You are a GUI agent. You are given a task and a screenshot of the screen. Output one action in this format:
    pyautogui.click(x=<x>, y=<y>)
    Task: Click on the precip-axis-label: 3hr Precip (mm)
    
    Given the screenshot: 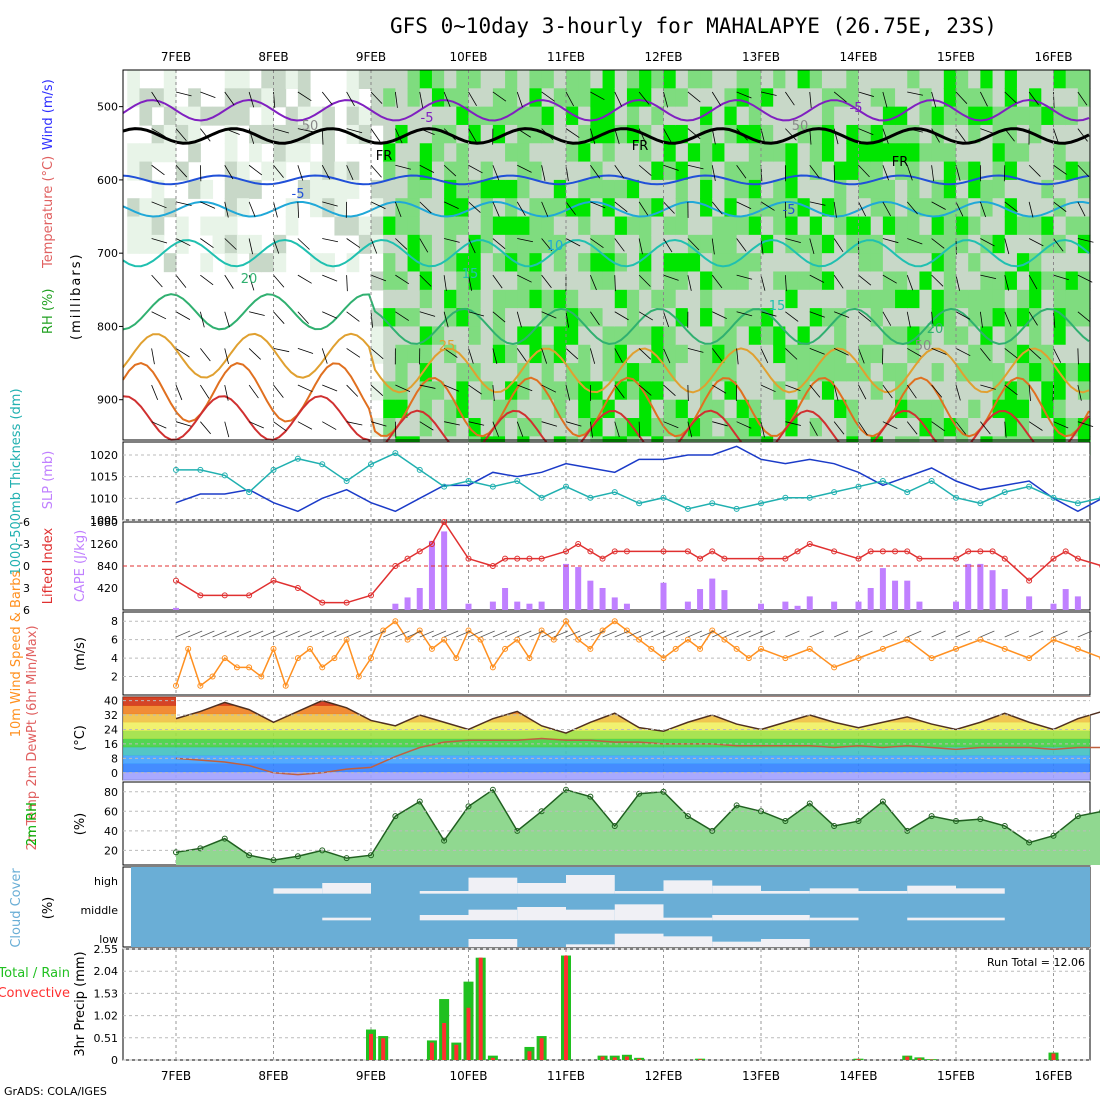 What is the action you would take?
    pyautogui.click(x=80, y=1003)
    